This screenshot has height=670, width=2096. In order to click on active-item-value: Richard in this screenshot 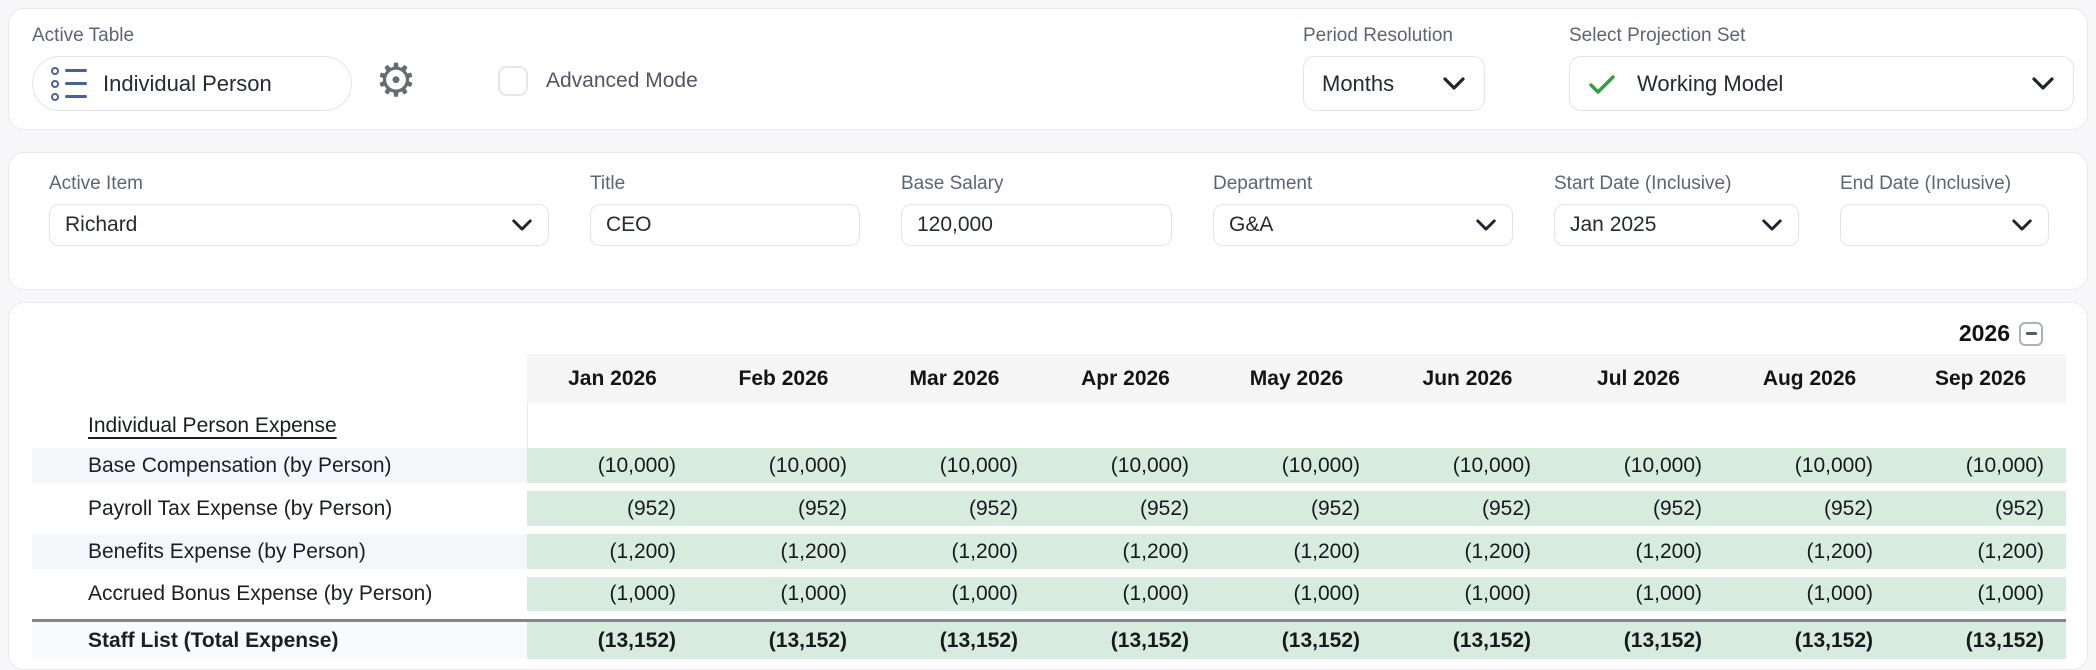, I will do `click(101, 224)`.